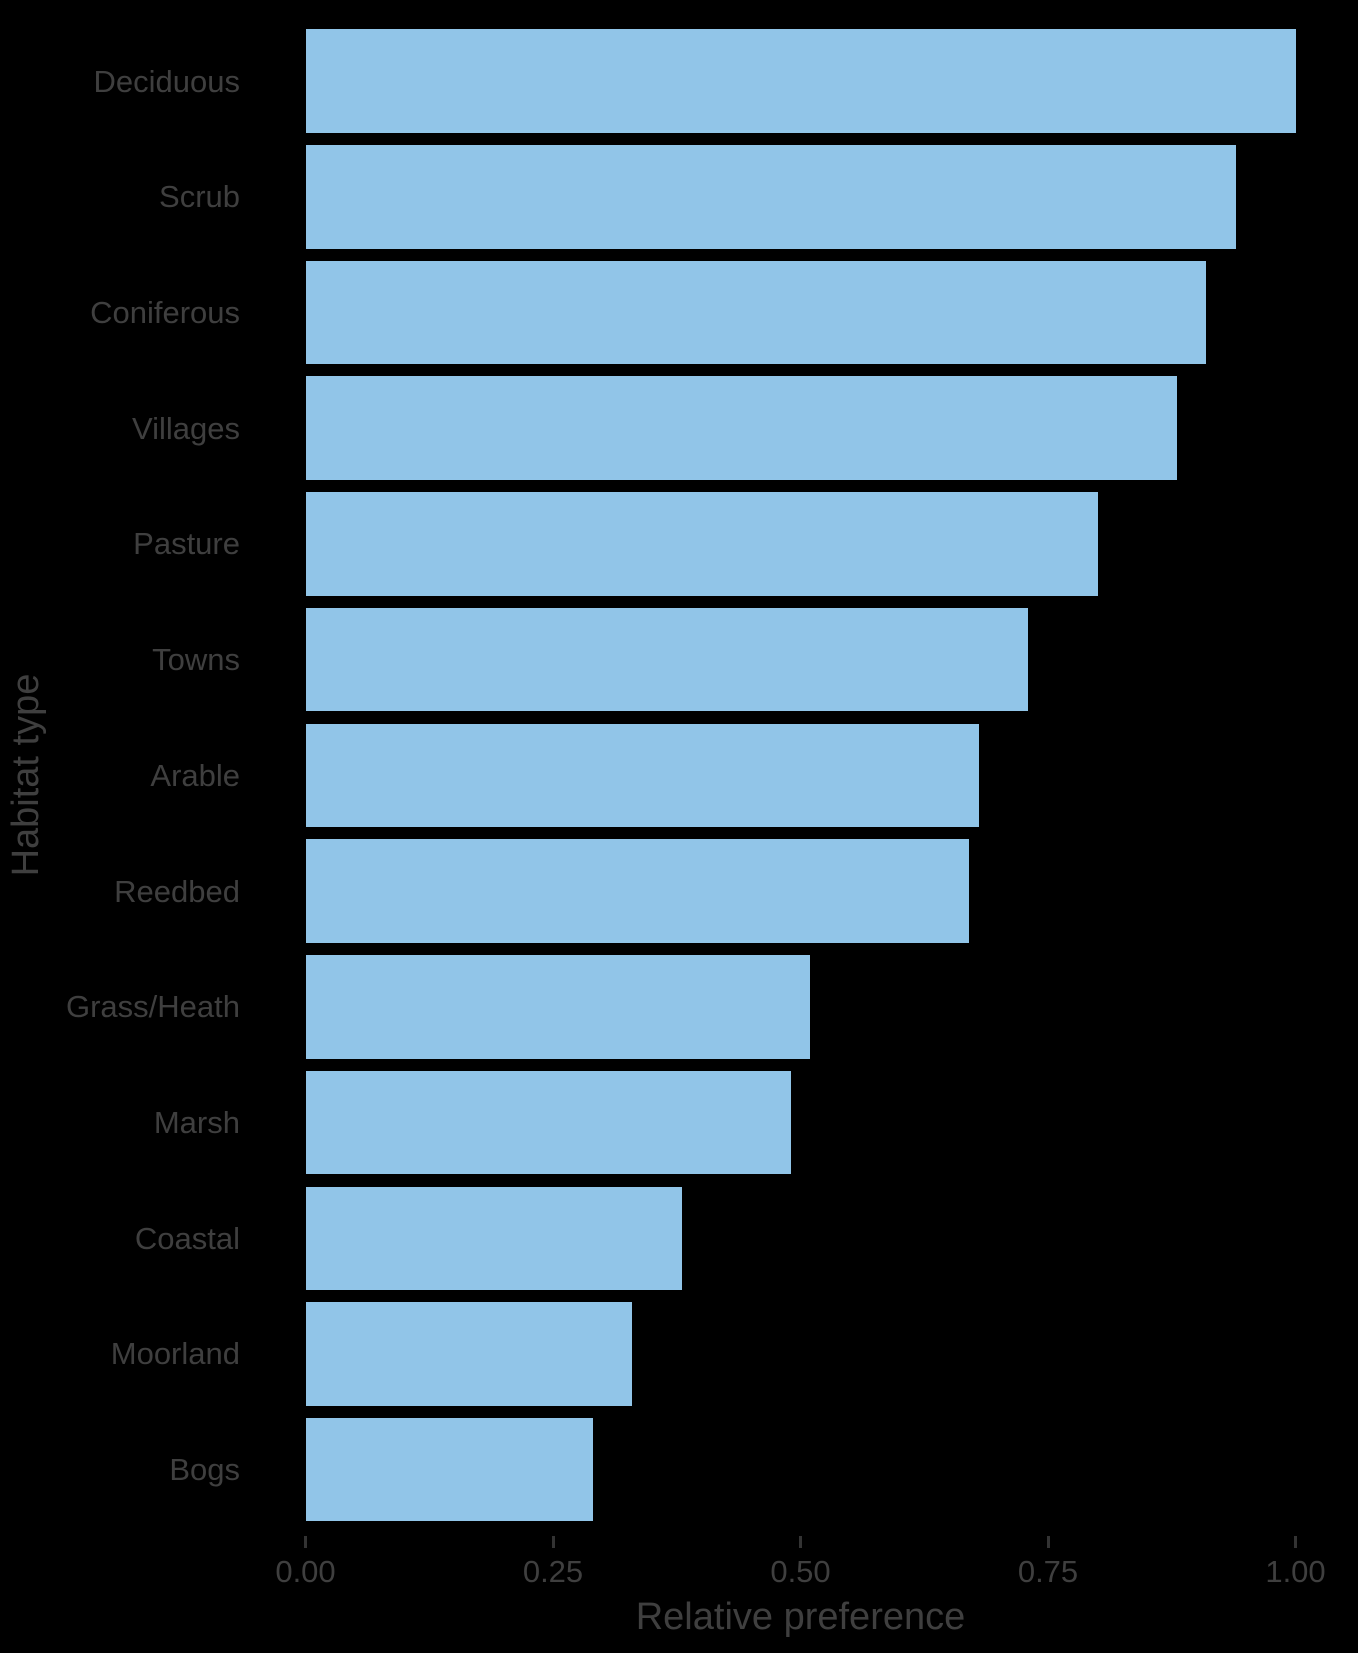 The image size is (1358, 1653). Describe the element at coordinates (800, 1571) in the screenshot. I see `x-tick-label: 0.50` at that location.